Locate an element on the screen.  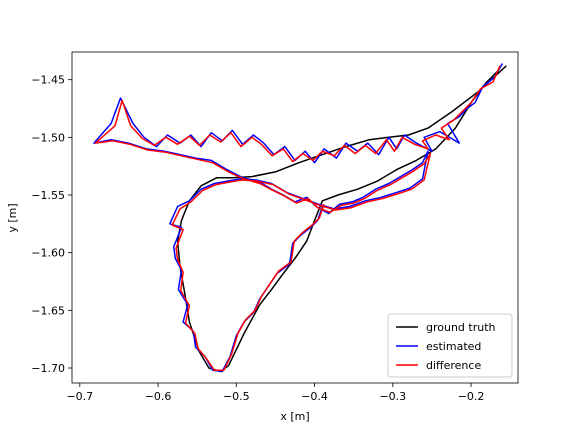
legend-entry: ground truth is located at coordinates (461, 327).